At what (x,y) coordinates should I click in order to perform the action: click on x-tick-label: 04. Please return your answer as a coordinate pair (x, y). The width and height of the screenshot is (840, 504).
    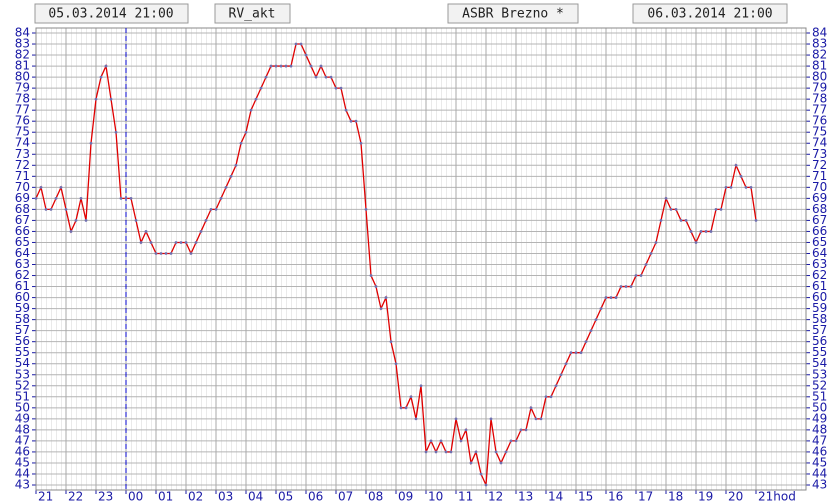
    Looking at the image, I should click on (255, 497).